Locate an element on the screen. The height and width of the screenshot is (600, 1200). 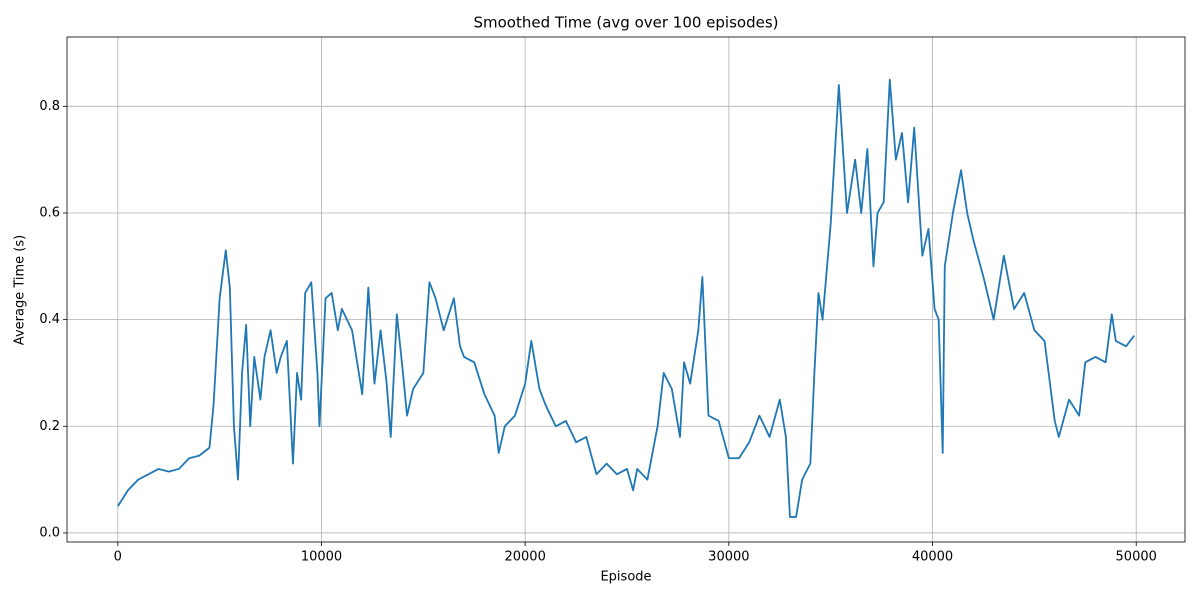
x-tick-label: 10000 is located at coordinates (321, 557).